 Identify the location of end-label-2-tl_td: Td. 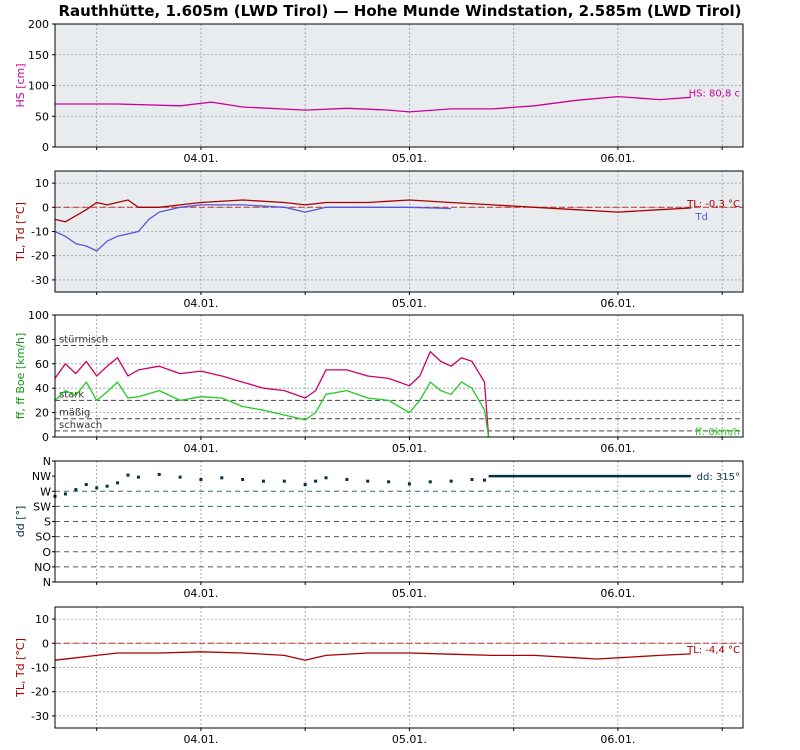
(701, 217).